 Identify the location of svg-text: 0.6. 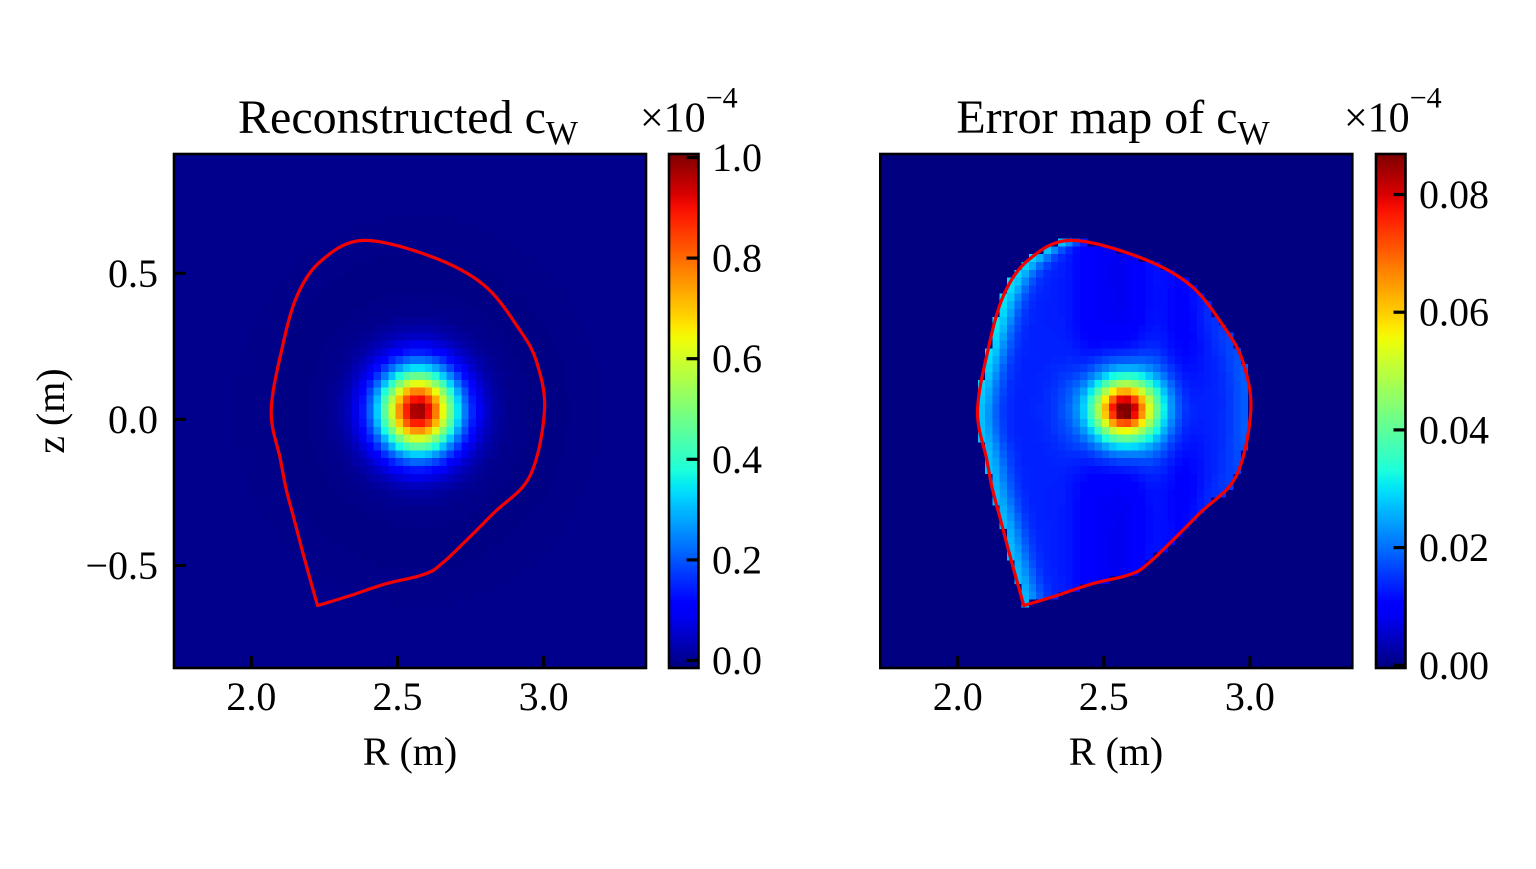
(737, 358).